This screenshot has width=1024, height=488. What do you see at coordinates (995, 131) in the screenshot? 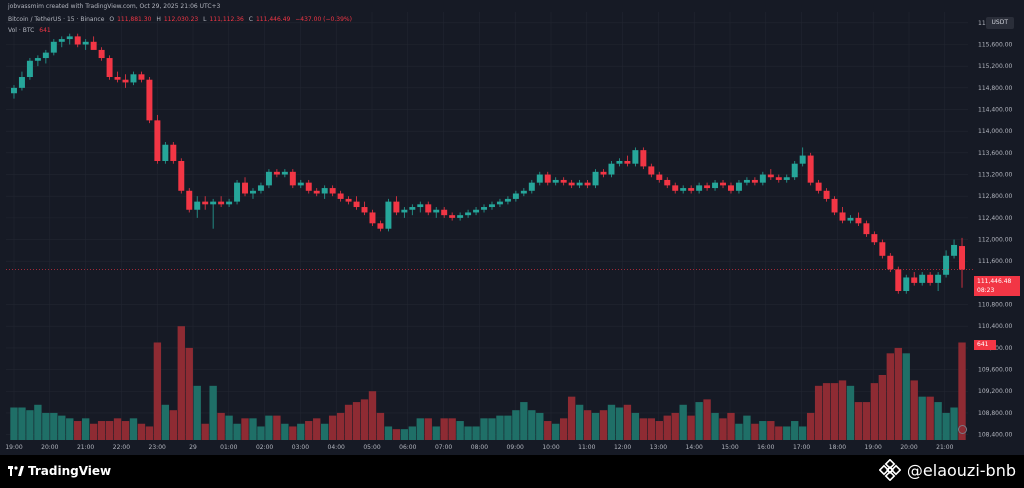
I see `y-tick-label: 114,000.00` at bounding box center [995, 131].